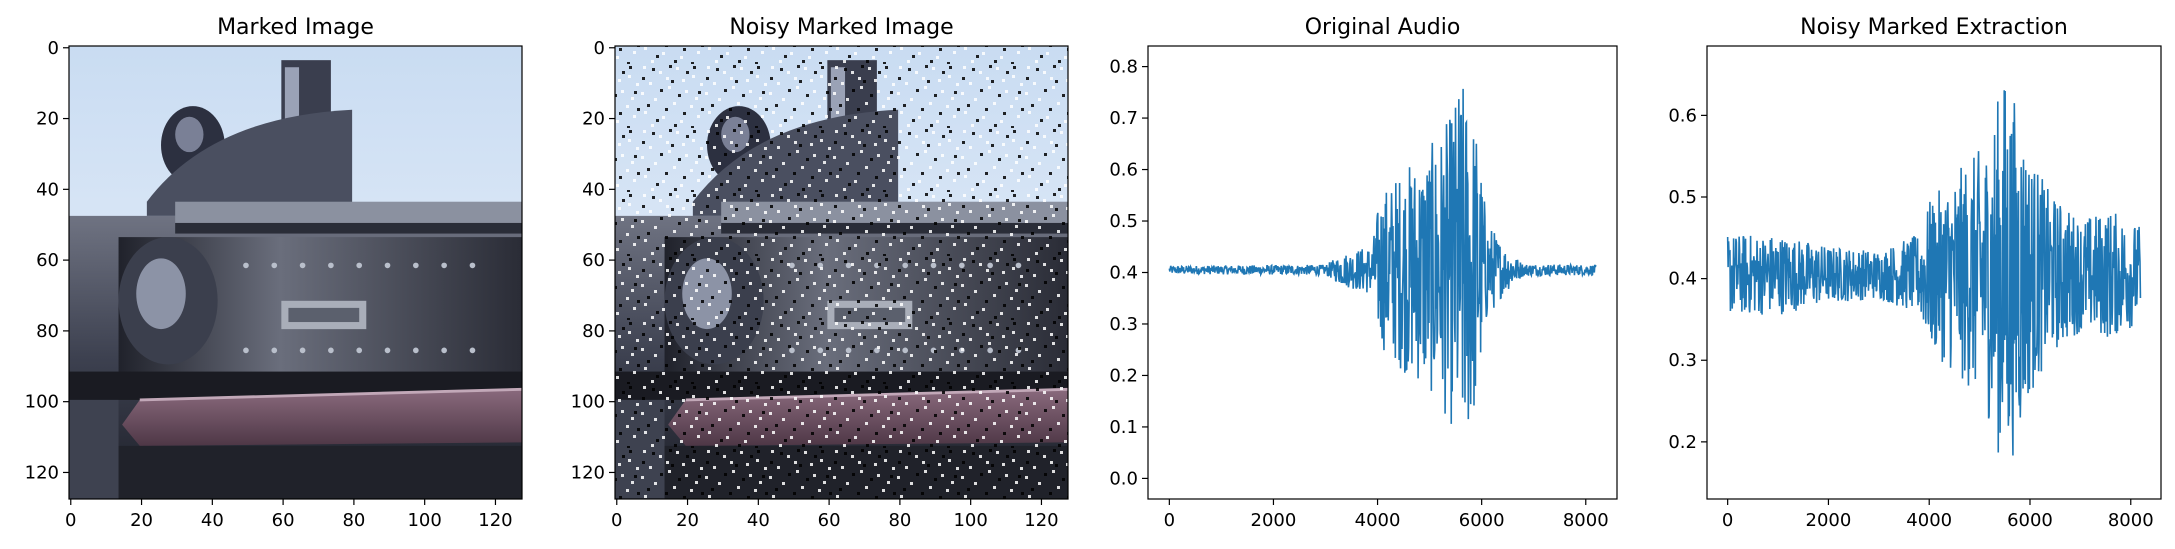  What do you see at coordinates (1123, 67) in the screenshot?
I see `y-tick-label: 0.8` at bounding box center [1123, 67].